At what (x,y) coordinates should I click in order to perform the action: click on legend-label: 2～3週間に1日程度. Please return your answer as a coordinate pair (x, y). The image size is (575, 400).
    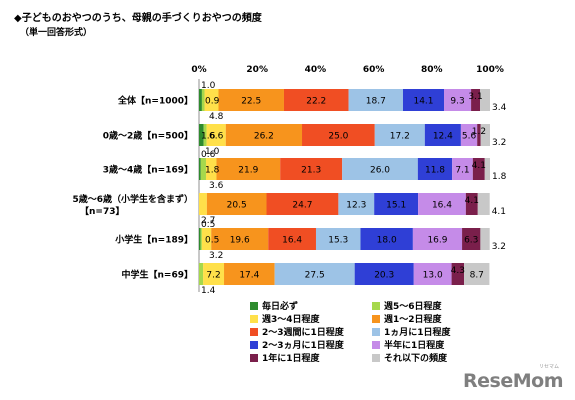
    Looking at the image, I should click on (303, 332).